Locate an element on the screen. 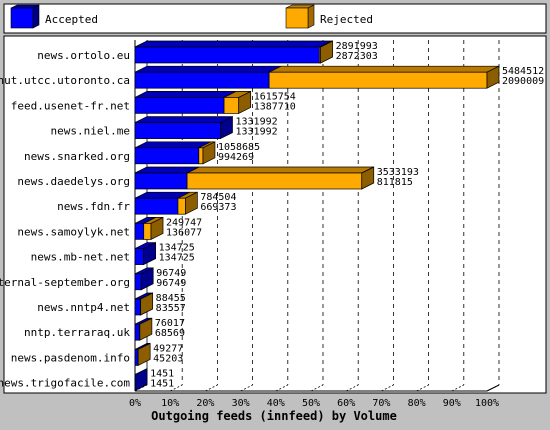  x-axis-ticks: 0% 10% 20% 30% 40% 50% 60% 70% 80% 90% 100% is located at coordinates (314, 403).